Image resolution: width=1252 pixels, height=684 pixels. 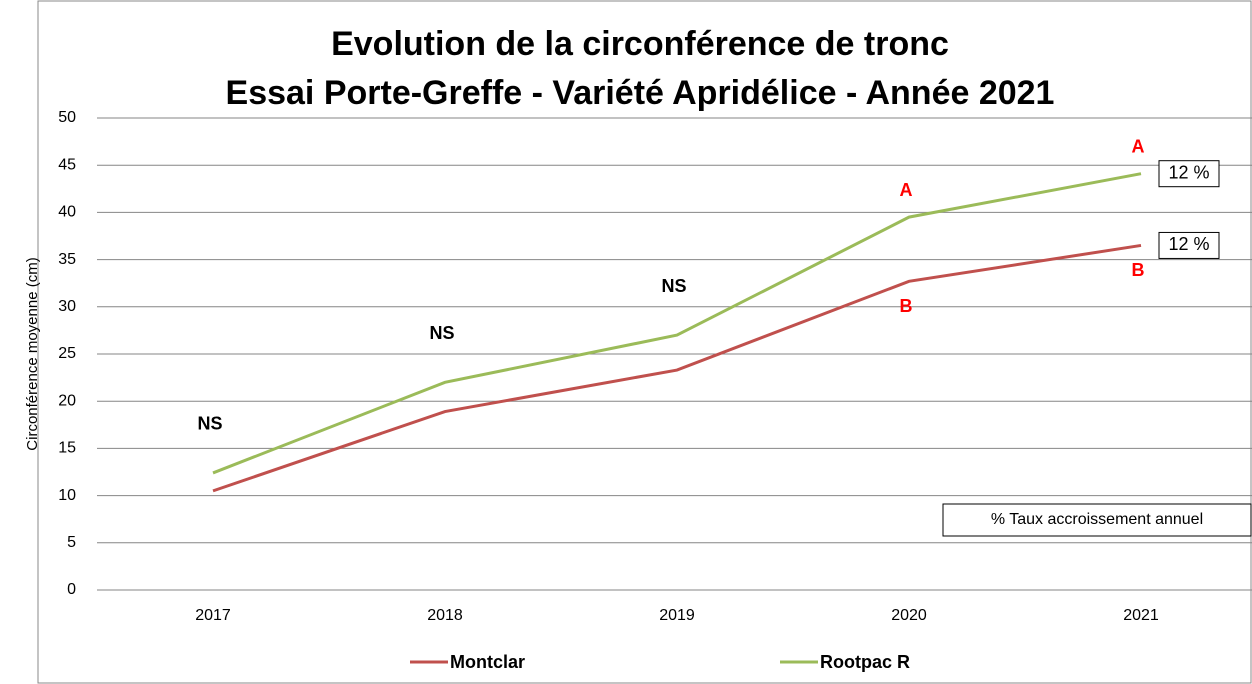 I want to click on y-axis-label: Circonférence moyenne (cm), so click(x=32, y=353).